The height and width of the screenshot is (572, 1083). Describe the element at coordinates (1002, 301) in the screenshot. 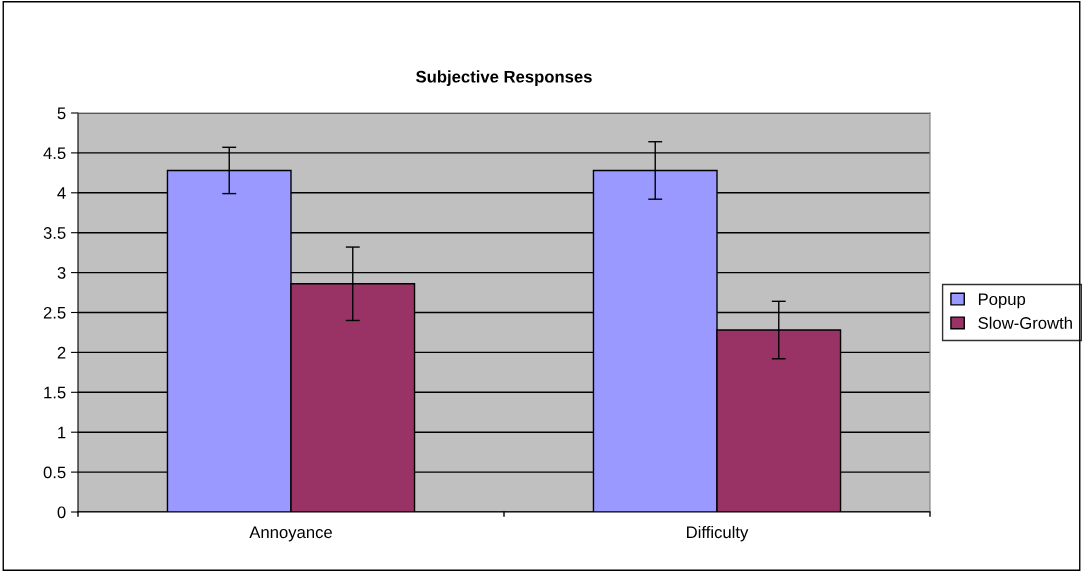

I see `legend-label: Popup` at that location.